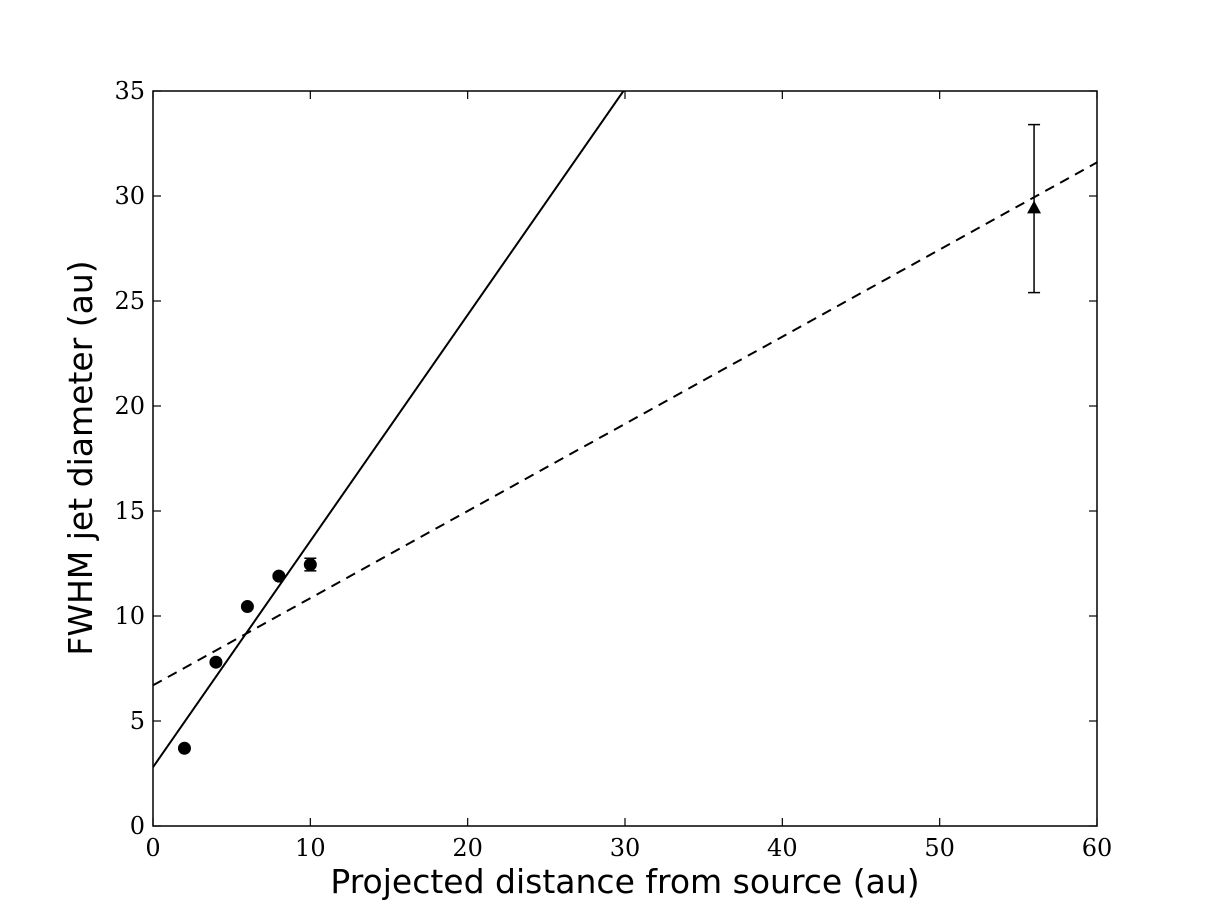 This screenshot has width=1218, height=918. What do you see at coordinates (129, 406) in the screenshot?
I see `y-tick-label: 20` at bounding box center [129, 406].